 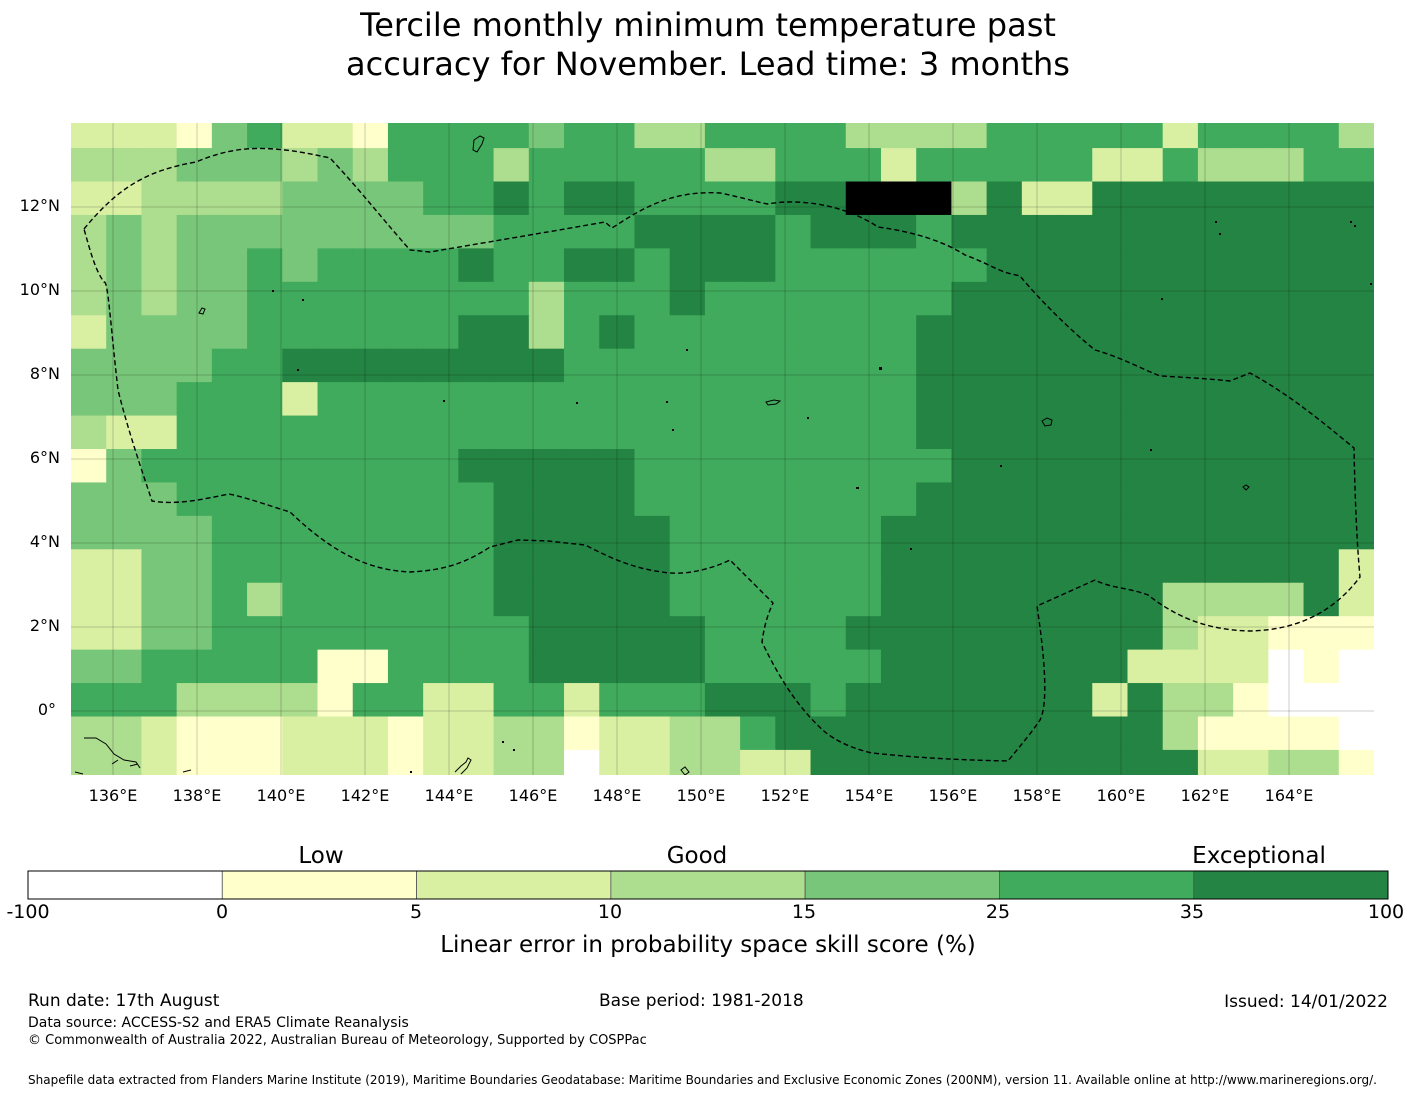 What do you see at coordinates (701, 795) in the screenshot?
I see `lon-label: 150°E` at bounding box center [701, 795].